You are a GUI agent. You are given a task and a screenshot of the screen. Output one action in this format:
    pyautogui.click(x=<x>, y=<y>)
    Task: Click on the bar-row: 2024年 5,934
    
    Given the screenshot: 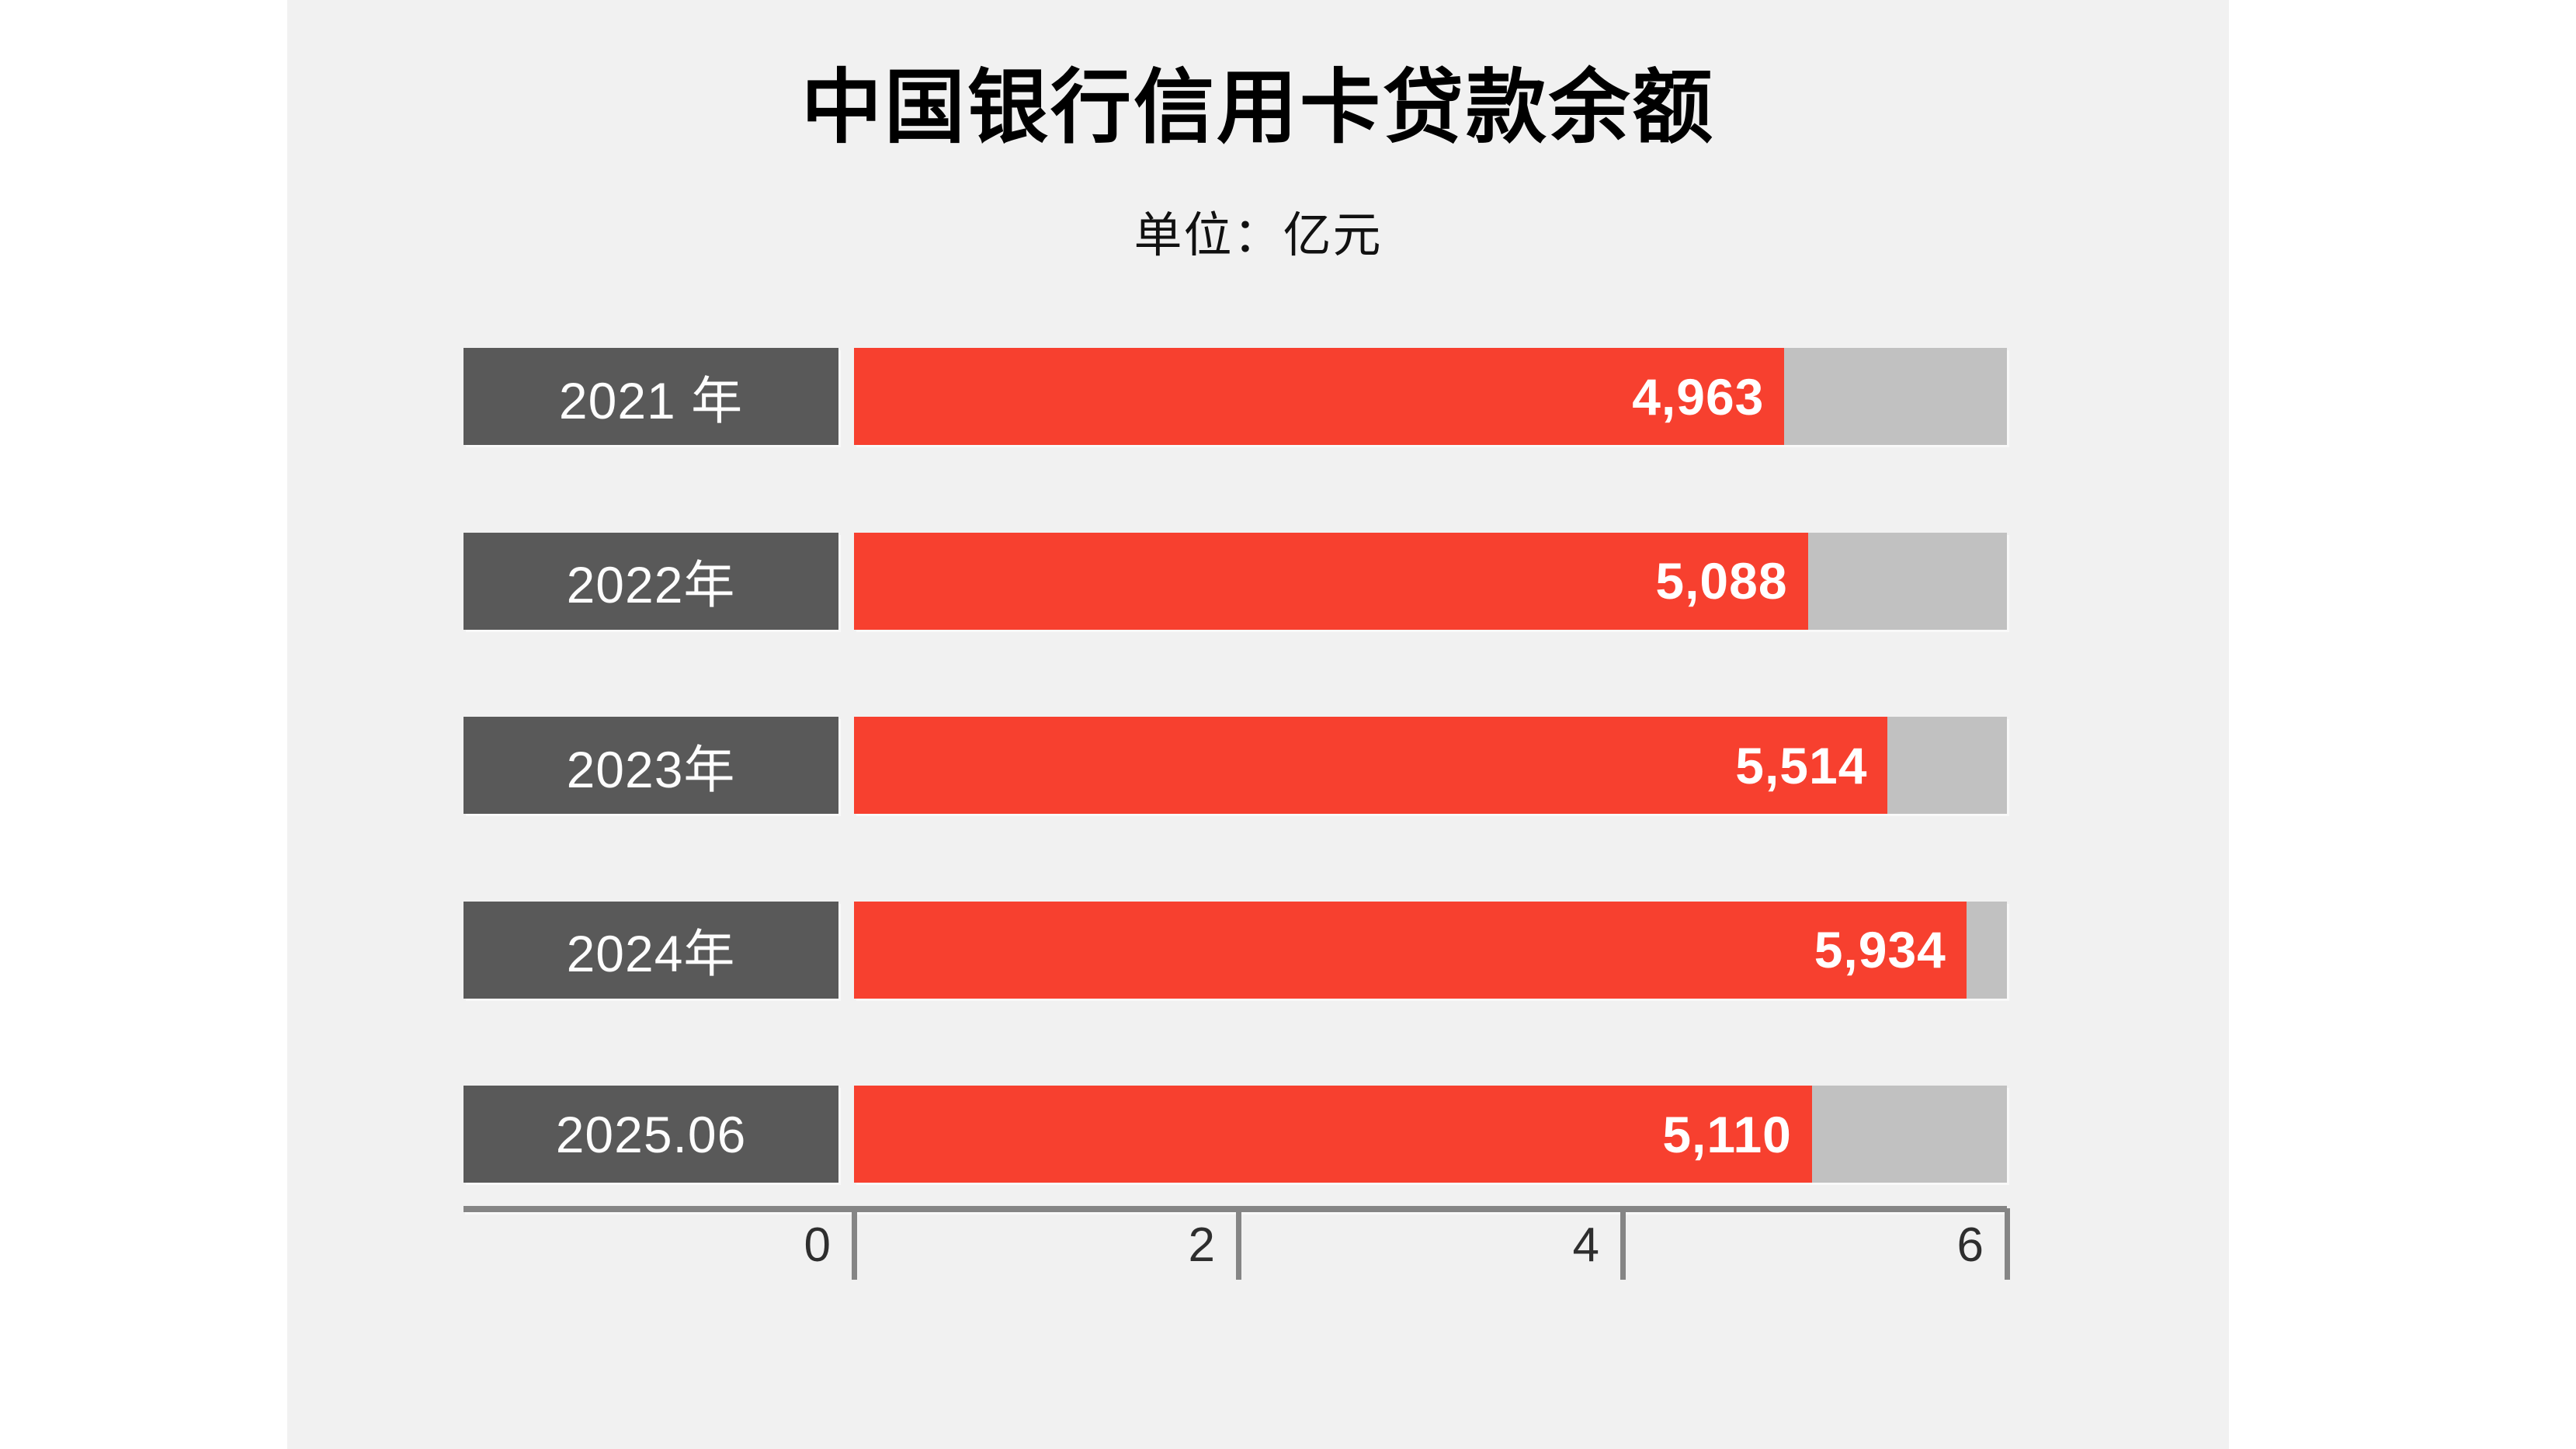 What is the action you would take?
    pyautogui.click(x=1235, y=950)
    